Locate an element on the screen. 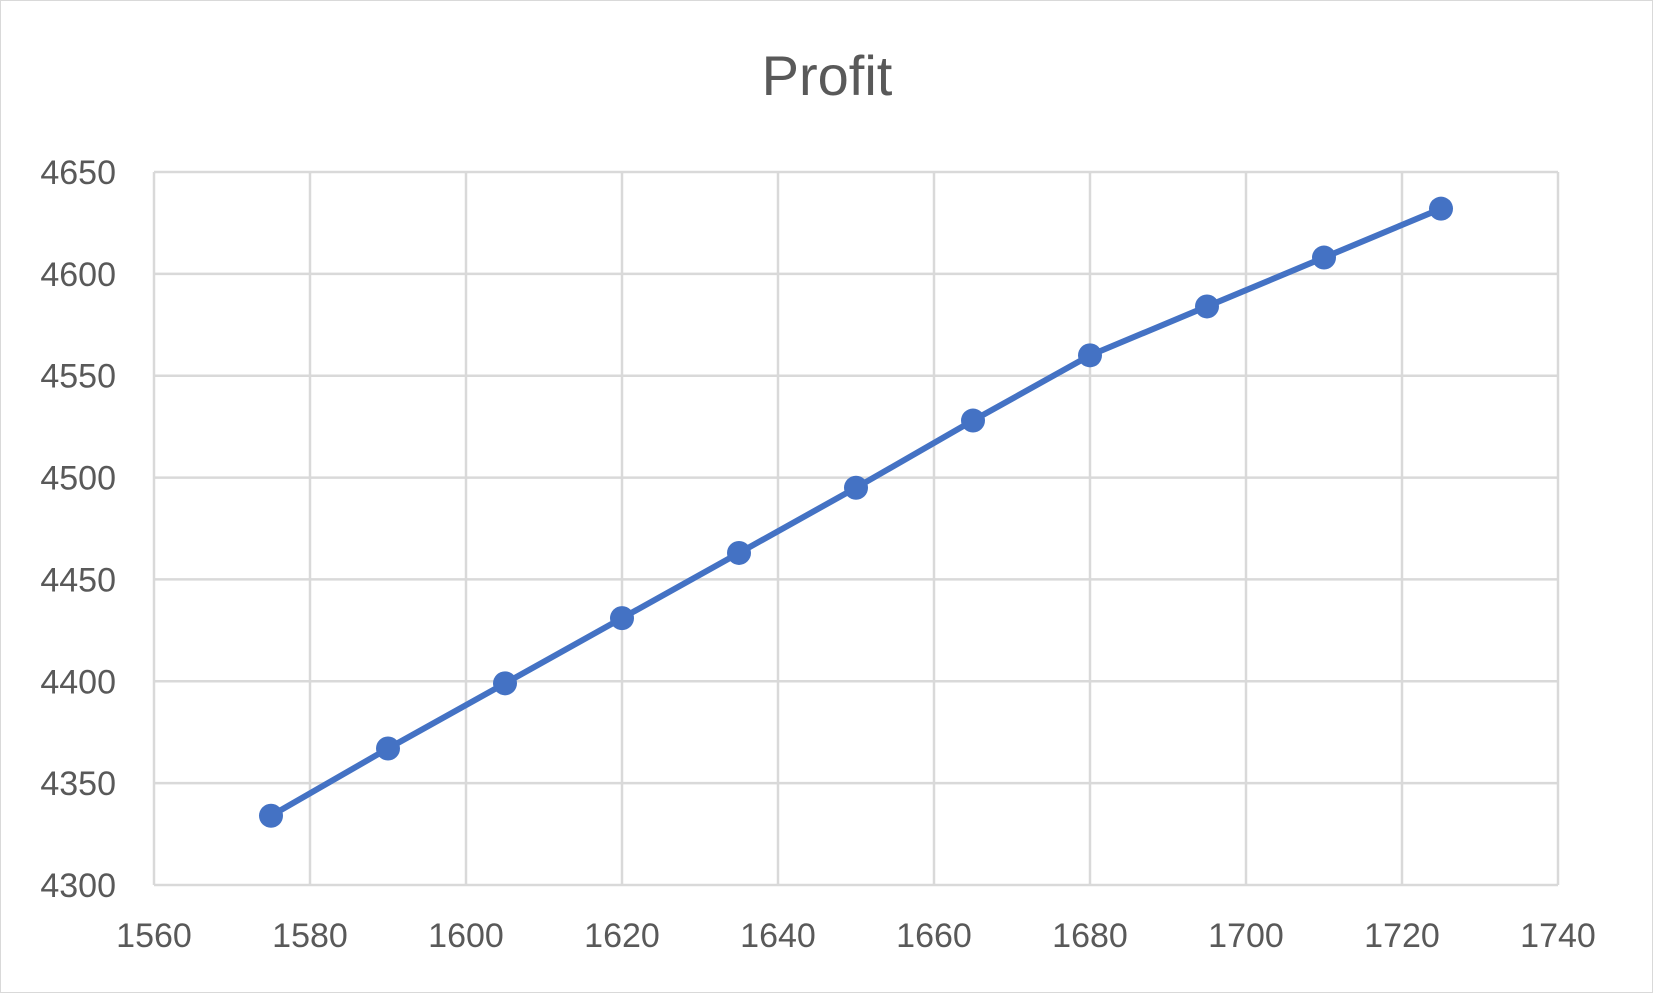 The height and width of the screenshot is (993, 1653). x-tick-label: 1700 is located at coordinates (1246, 936).